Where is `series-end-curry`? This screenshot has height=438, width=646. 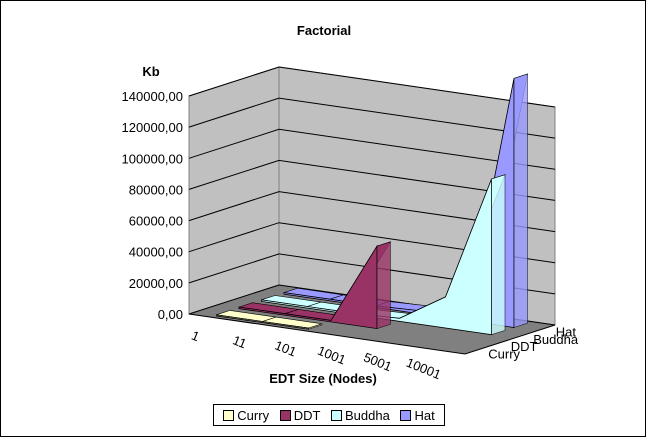
series-end-curry is located at coordinates (315, 326).